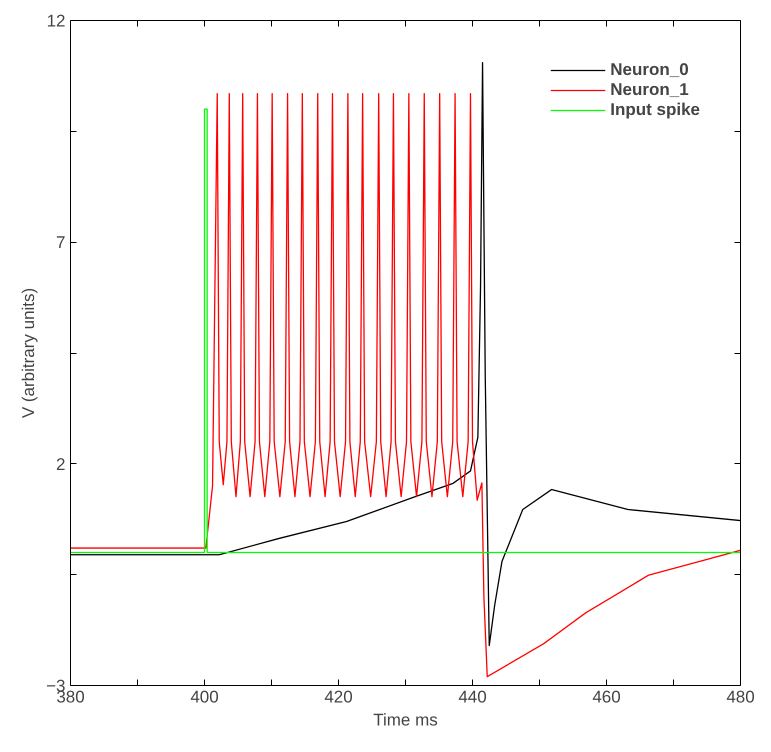  Describe the element at coordinates (61, 242) in the screenshot. I see `y-tick-label: 7` at that location.